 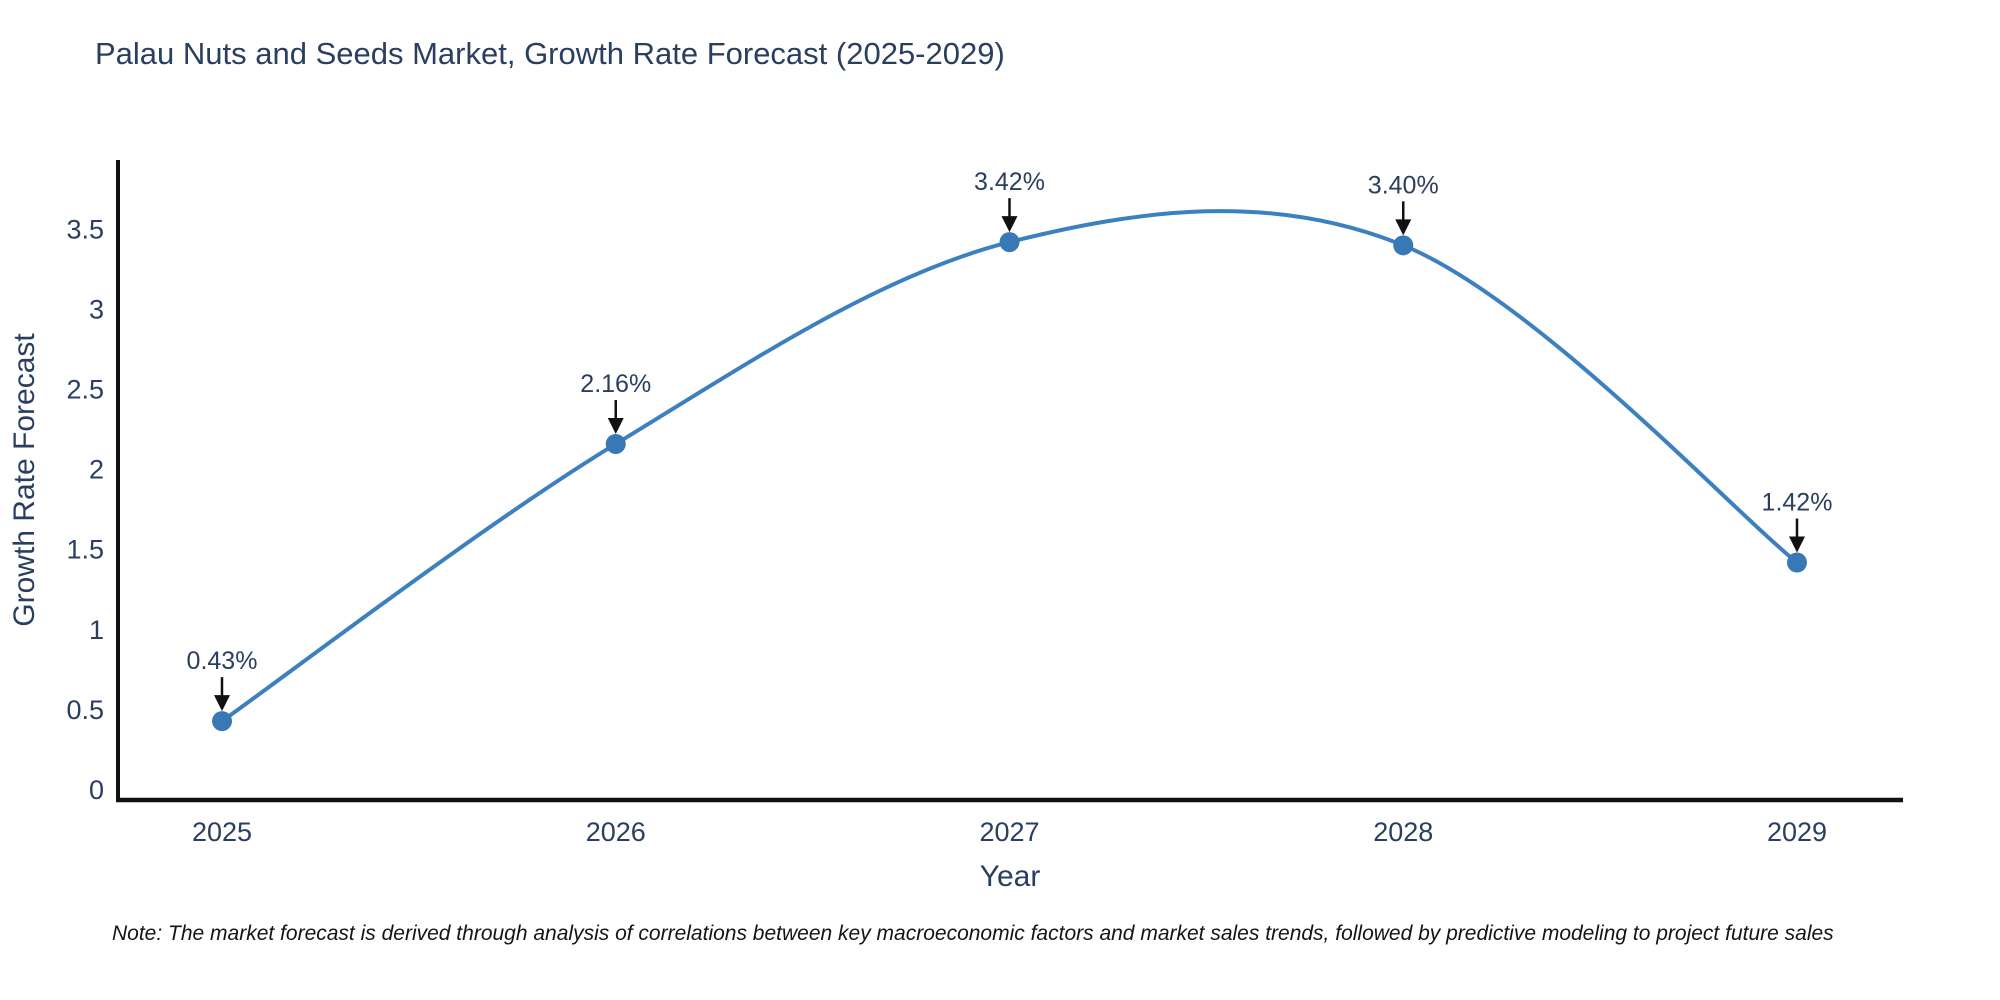 I want to click on y-tick-label: 0.5, so click(x=85, y=710).